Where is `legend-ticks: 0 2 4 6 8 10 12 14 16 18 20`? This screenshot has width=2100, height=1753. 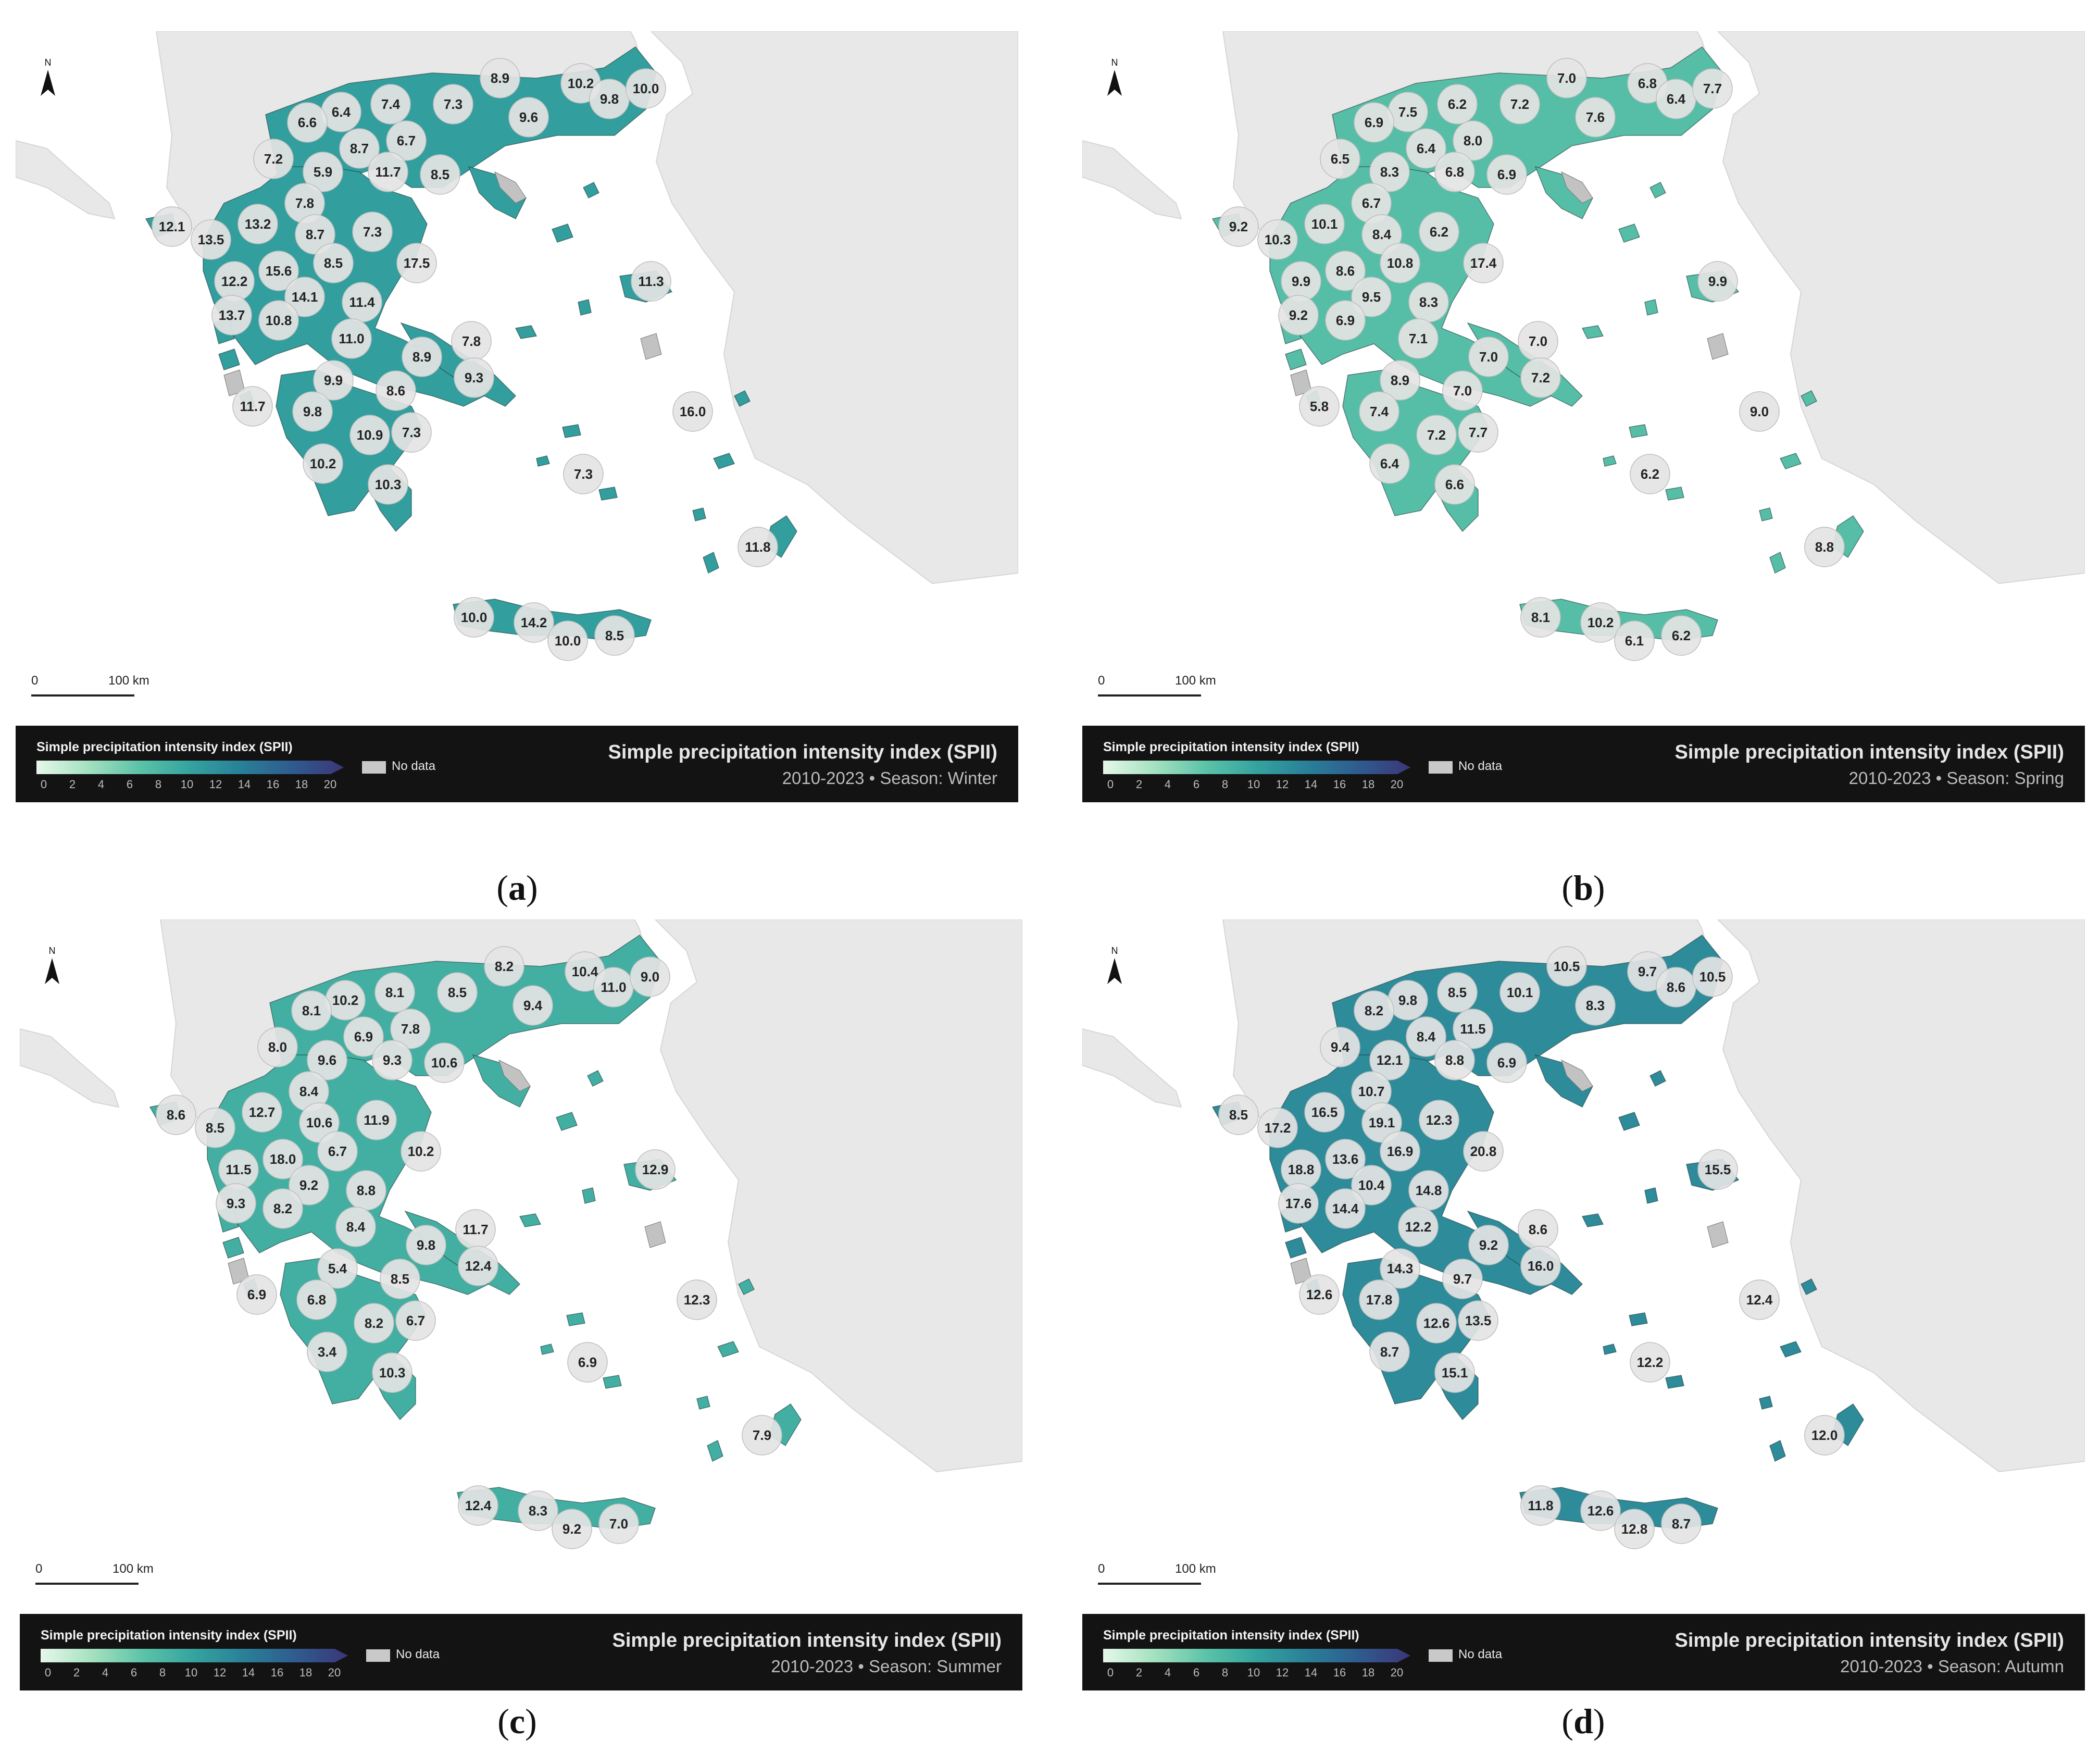 legend-ticks: 0 2 4 6 8 10 12 14 16 18 20 is located at coordinates (194, 786).